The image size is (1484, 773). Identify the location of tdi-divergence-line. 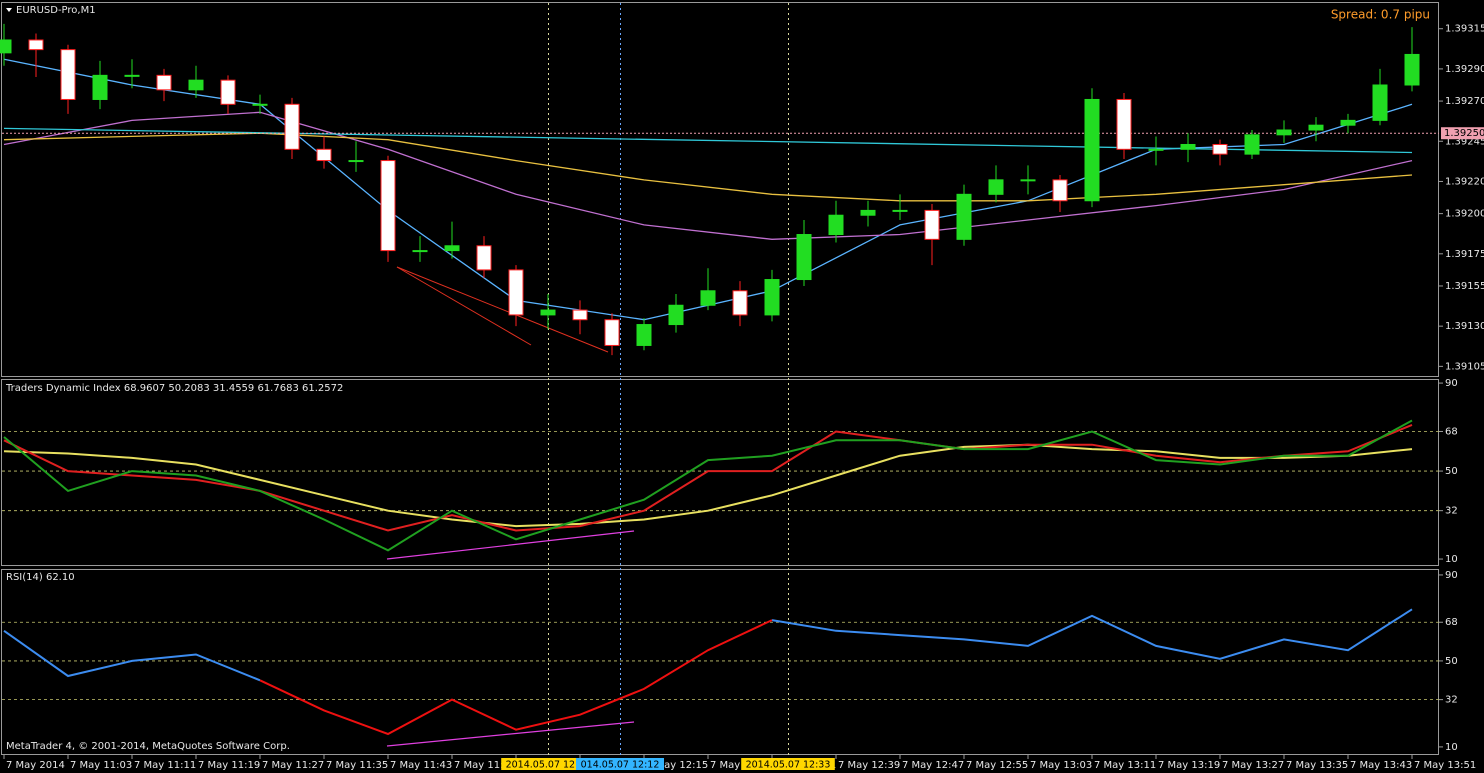
(510, 545).